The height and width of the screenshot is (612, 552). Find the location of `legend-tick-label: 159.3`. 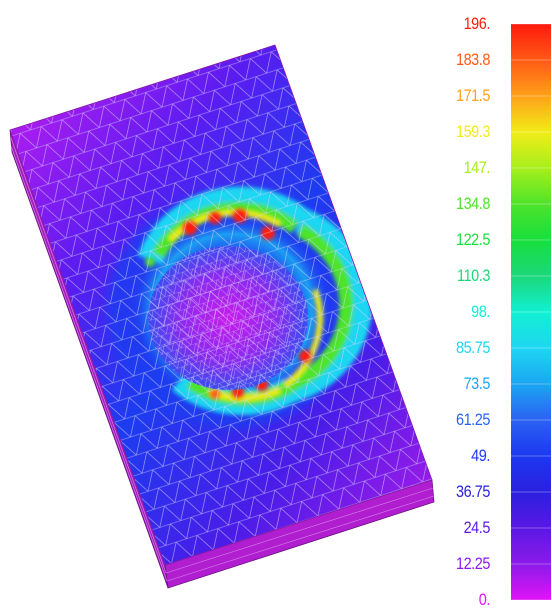

legend-tick-label: 159.3 is located at coordinates (472, 131).